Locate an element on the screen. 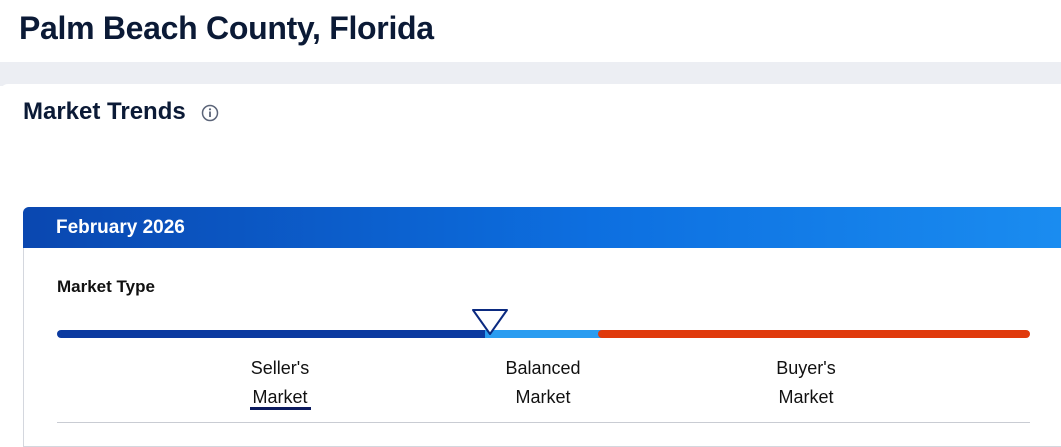  gauge-marker is located at coordinates (490, 322).